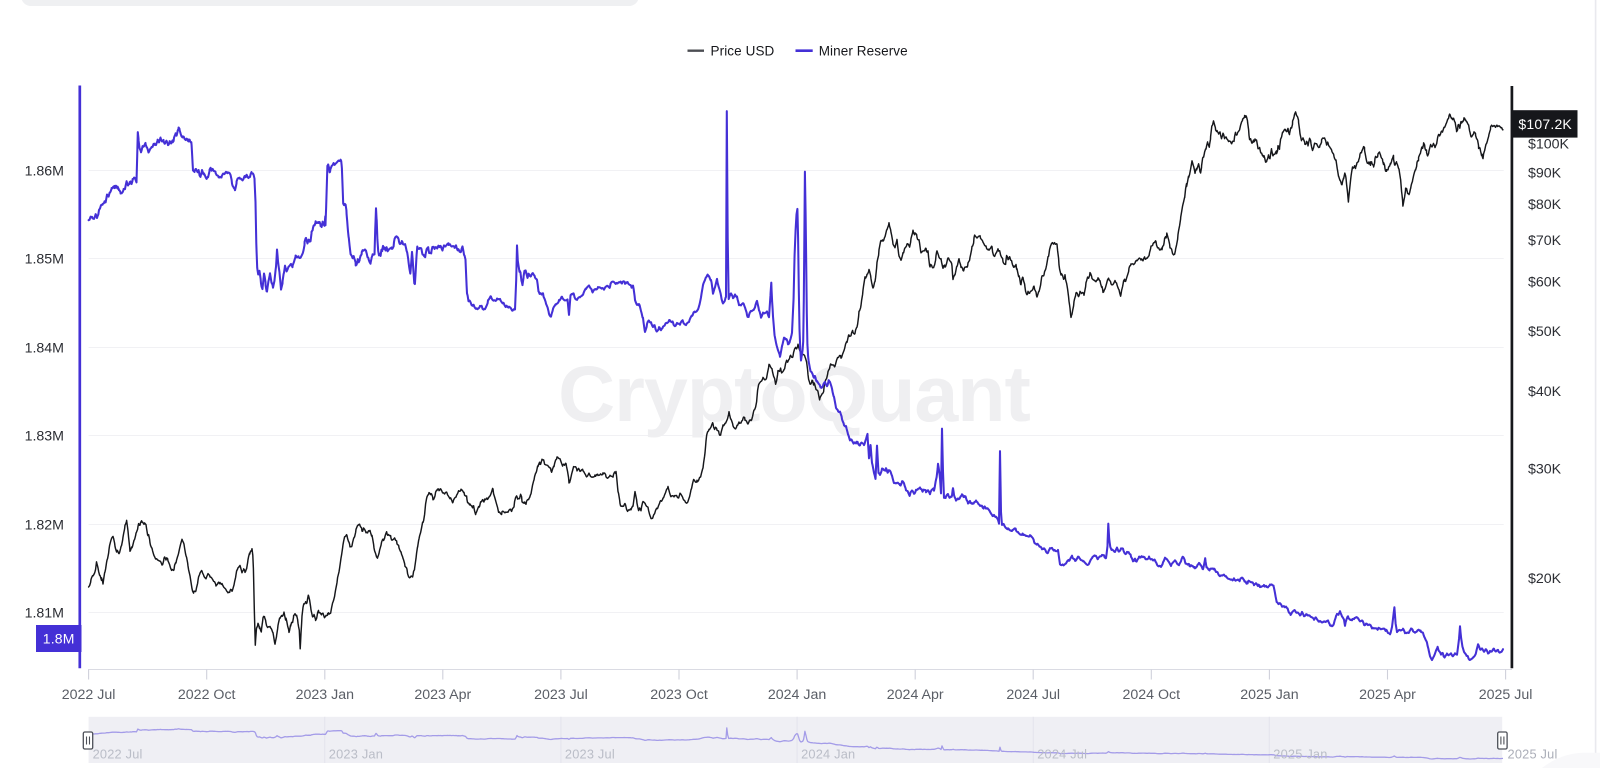 The height and width of the screenshot is (768, 1600). What do you see at coordinates (1545, 332) in the screenshot?
I see `svg-text: $50K` at bounding box center [1545, 332].